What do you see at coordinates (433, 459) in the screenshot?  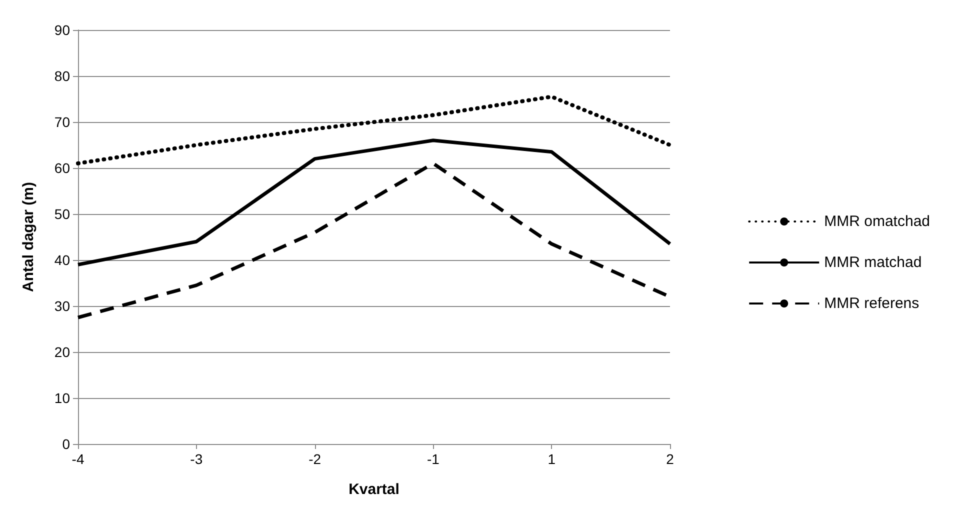 I see `x-tick-label: -1` at bounding box center [433, 459].